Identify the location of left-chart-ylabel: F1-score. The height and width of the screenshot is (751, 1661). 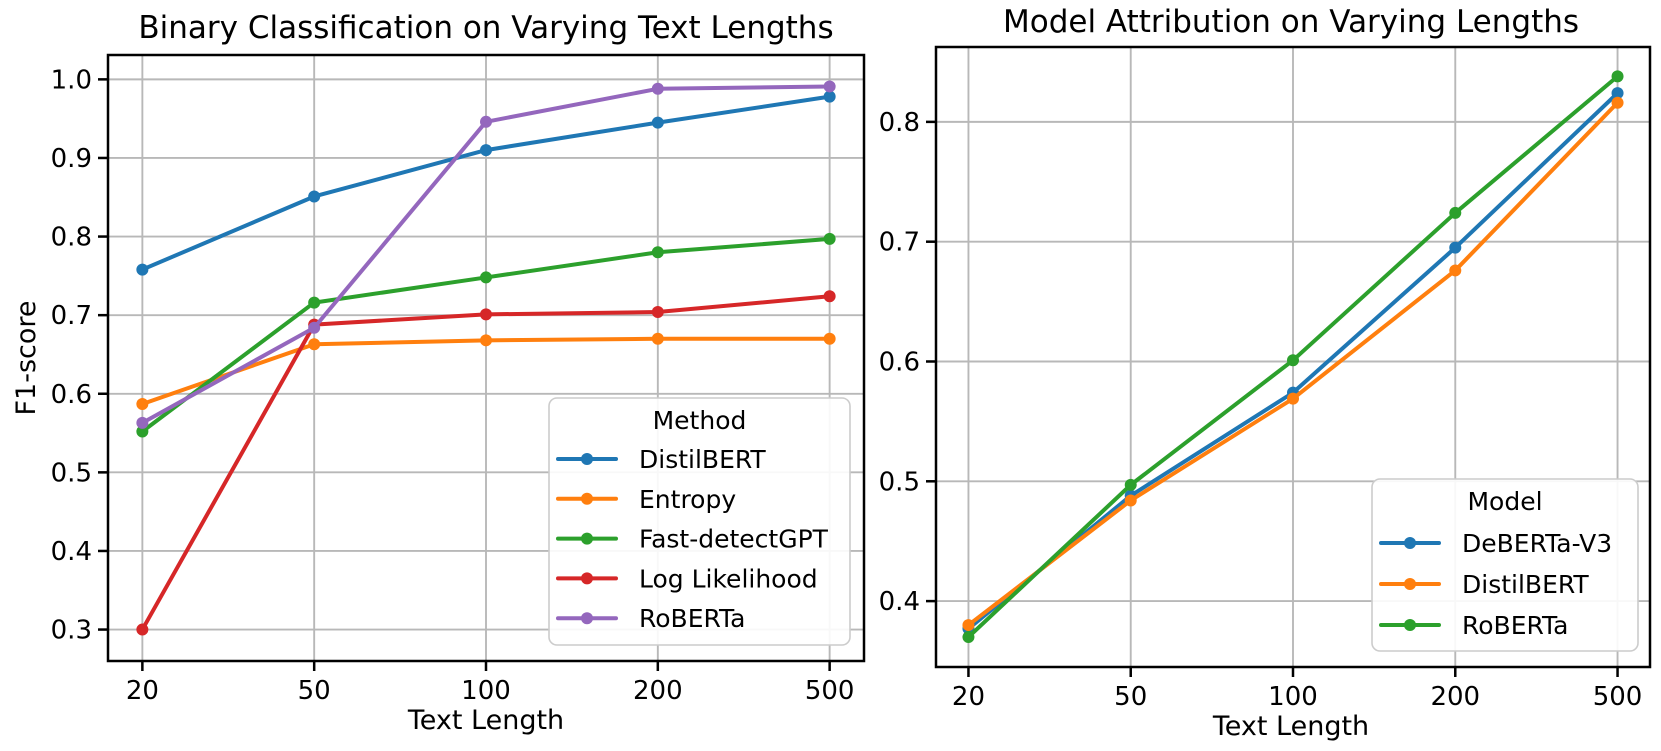
(27, 358).